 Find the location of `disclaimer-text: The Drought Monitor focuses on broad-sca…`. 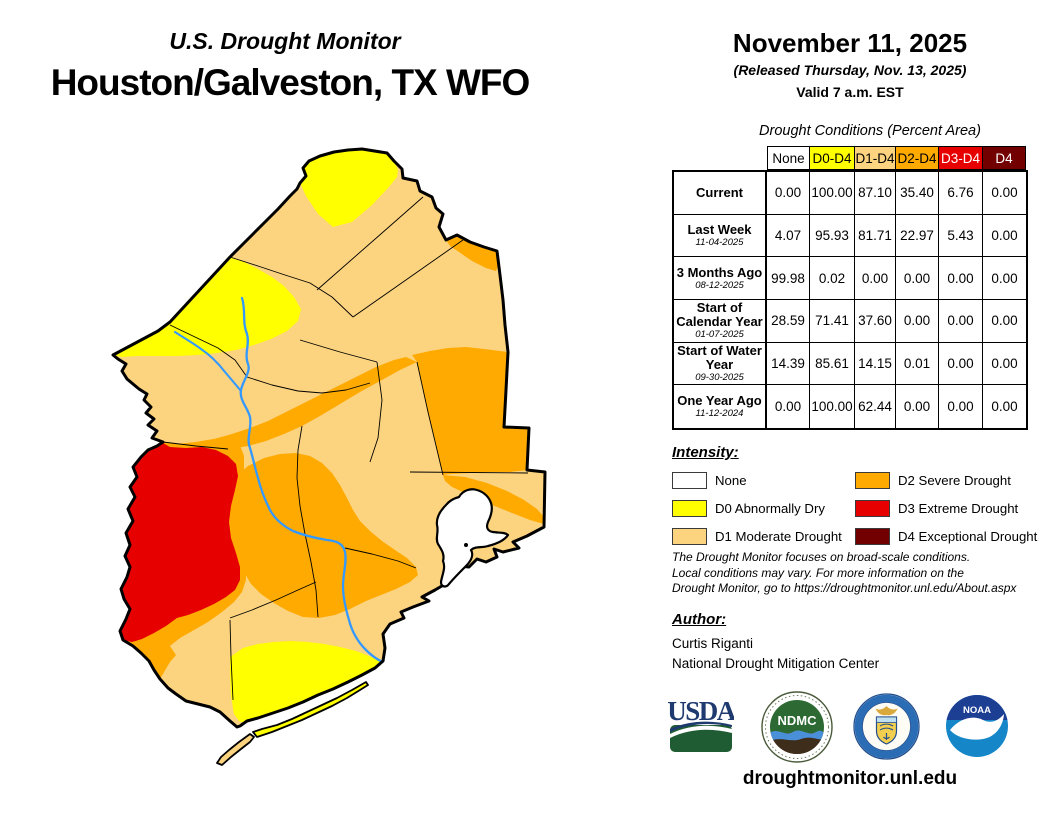

disclaimer-text: The Drought Monitor focuses on broad-sca… is located at coordinates (844, 572).